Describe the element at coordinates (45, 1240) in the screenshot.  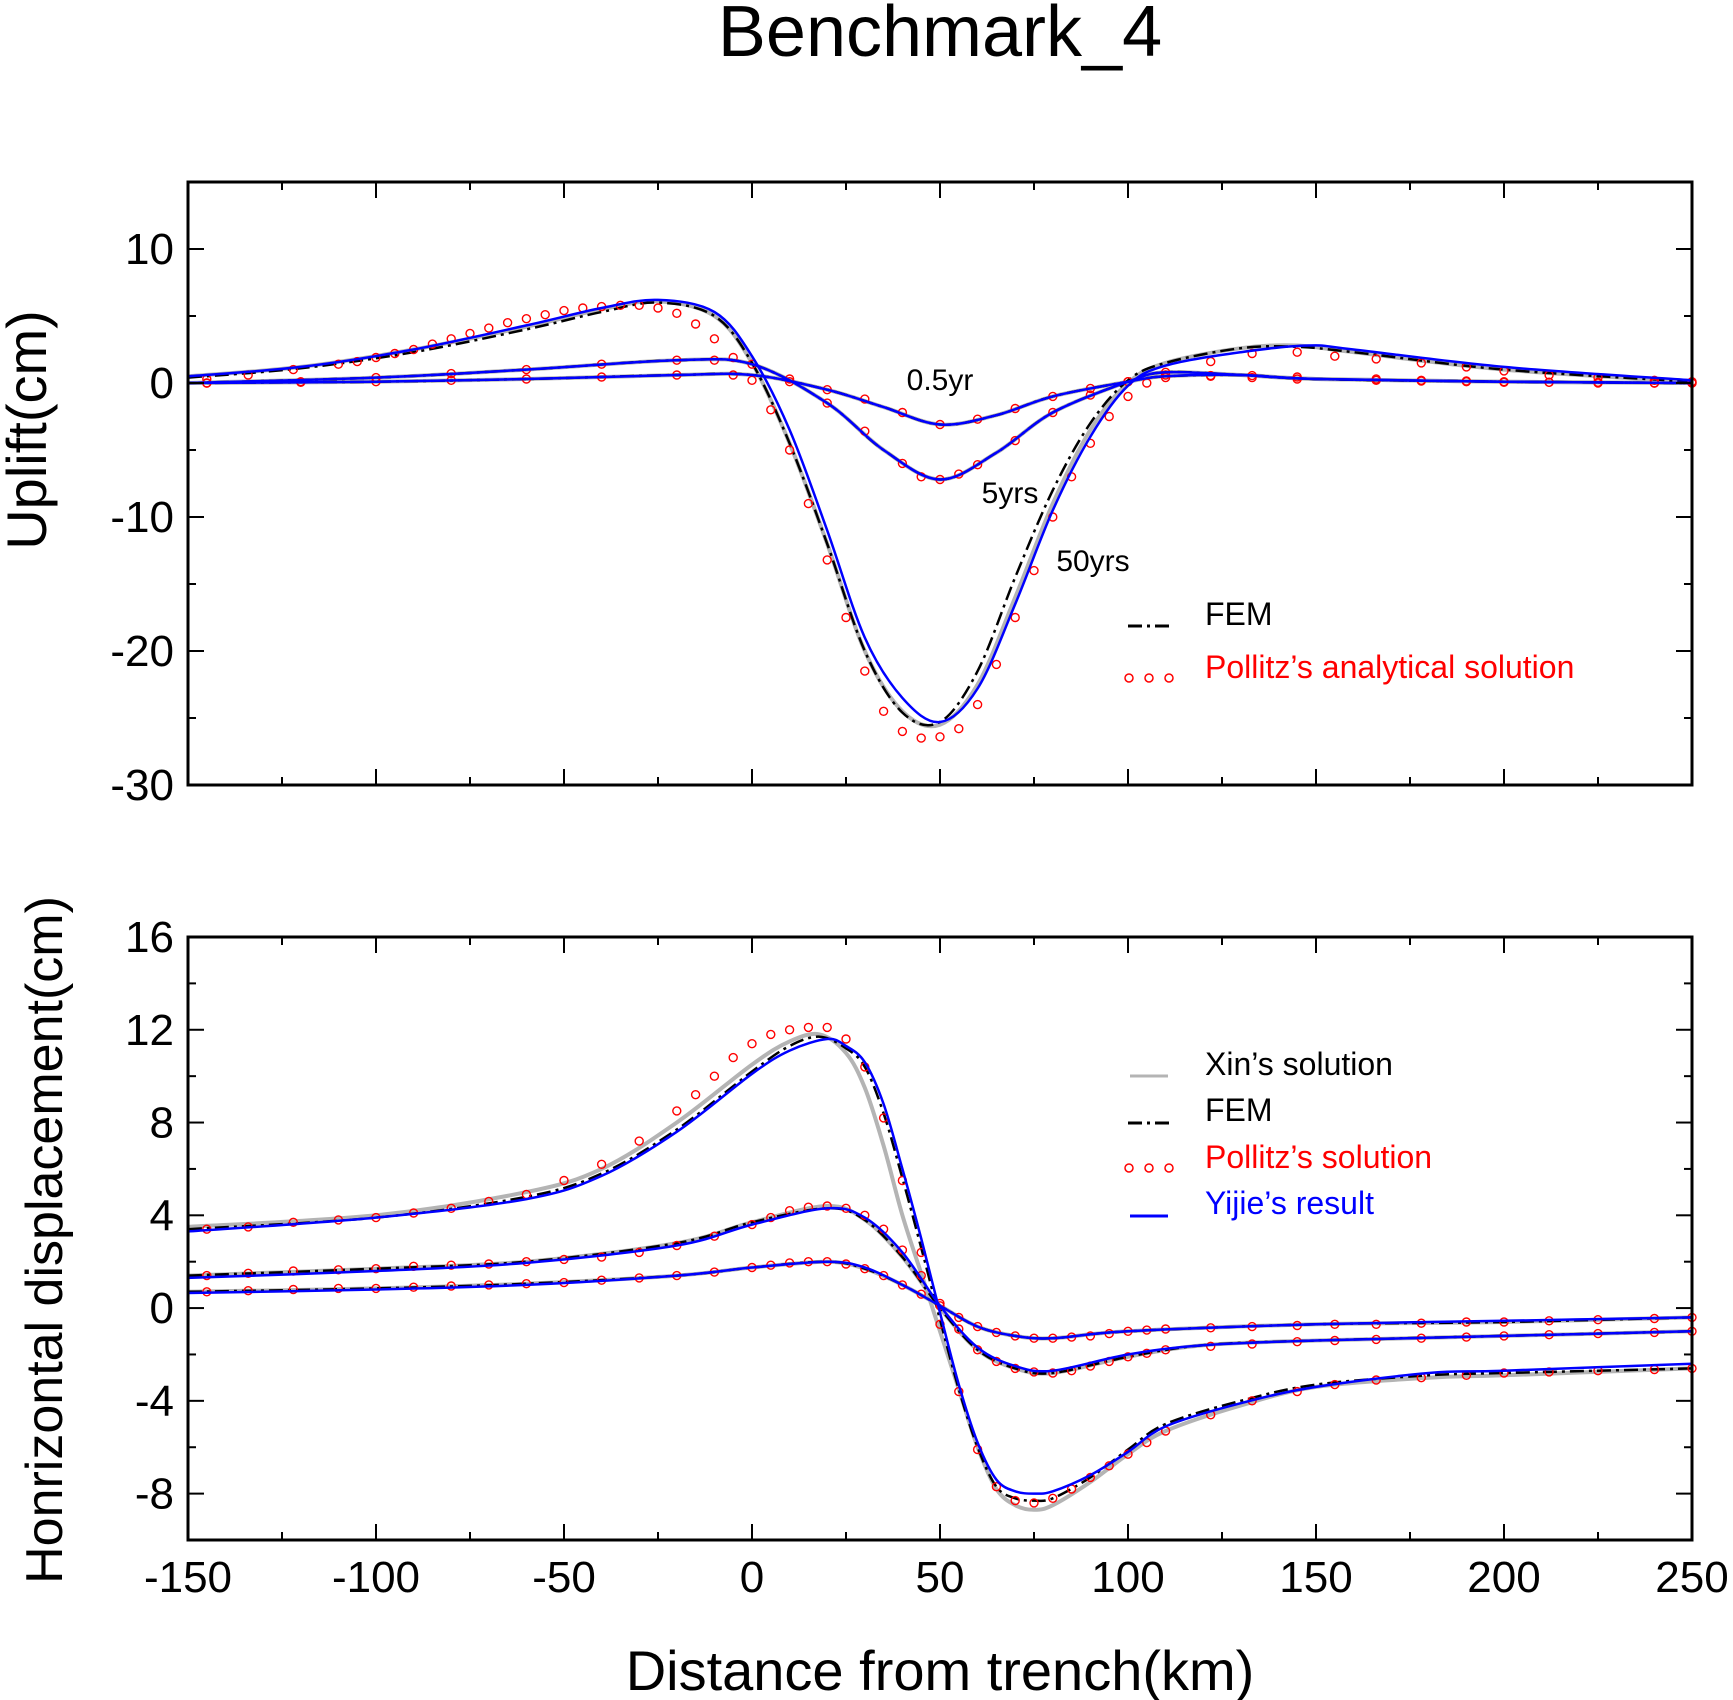
I see `horizontal-y-axis-label: Honrizontal displacement(cm)` at that location.